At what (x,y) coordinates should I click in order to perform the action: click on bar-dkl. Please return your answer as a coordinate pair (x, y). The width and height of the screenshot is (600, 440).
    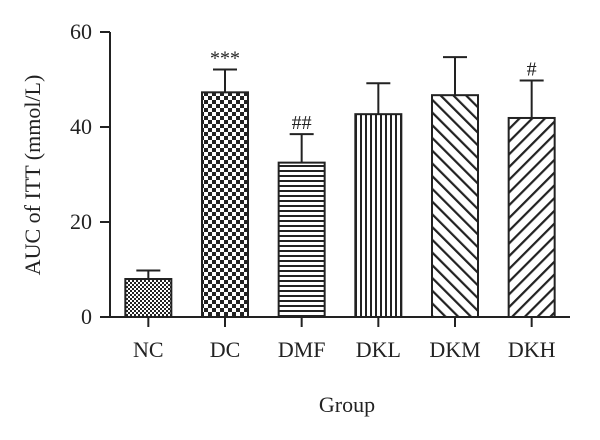
    Looking at the image, I should click on (378, 215).